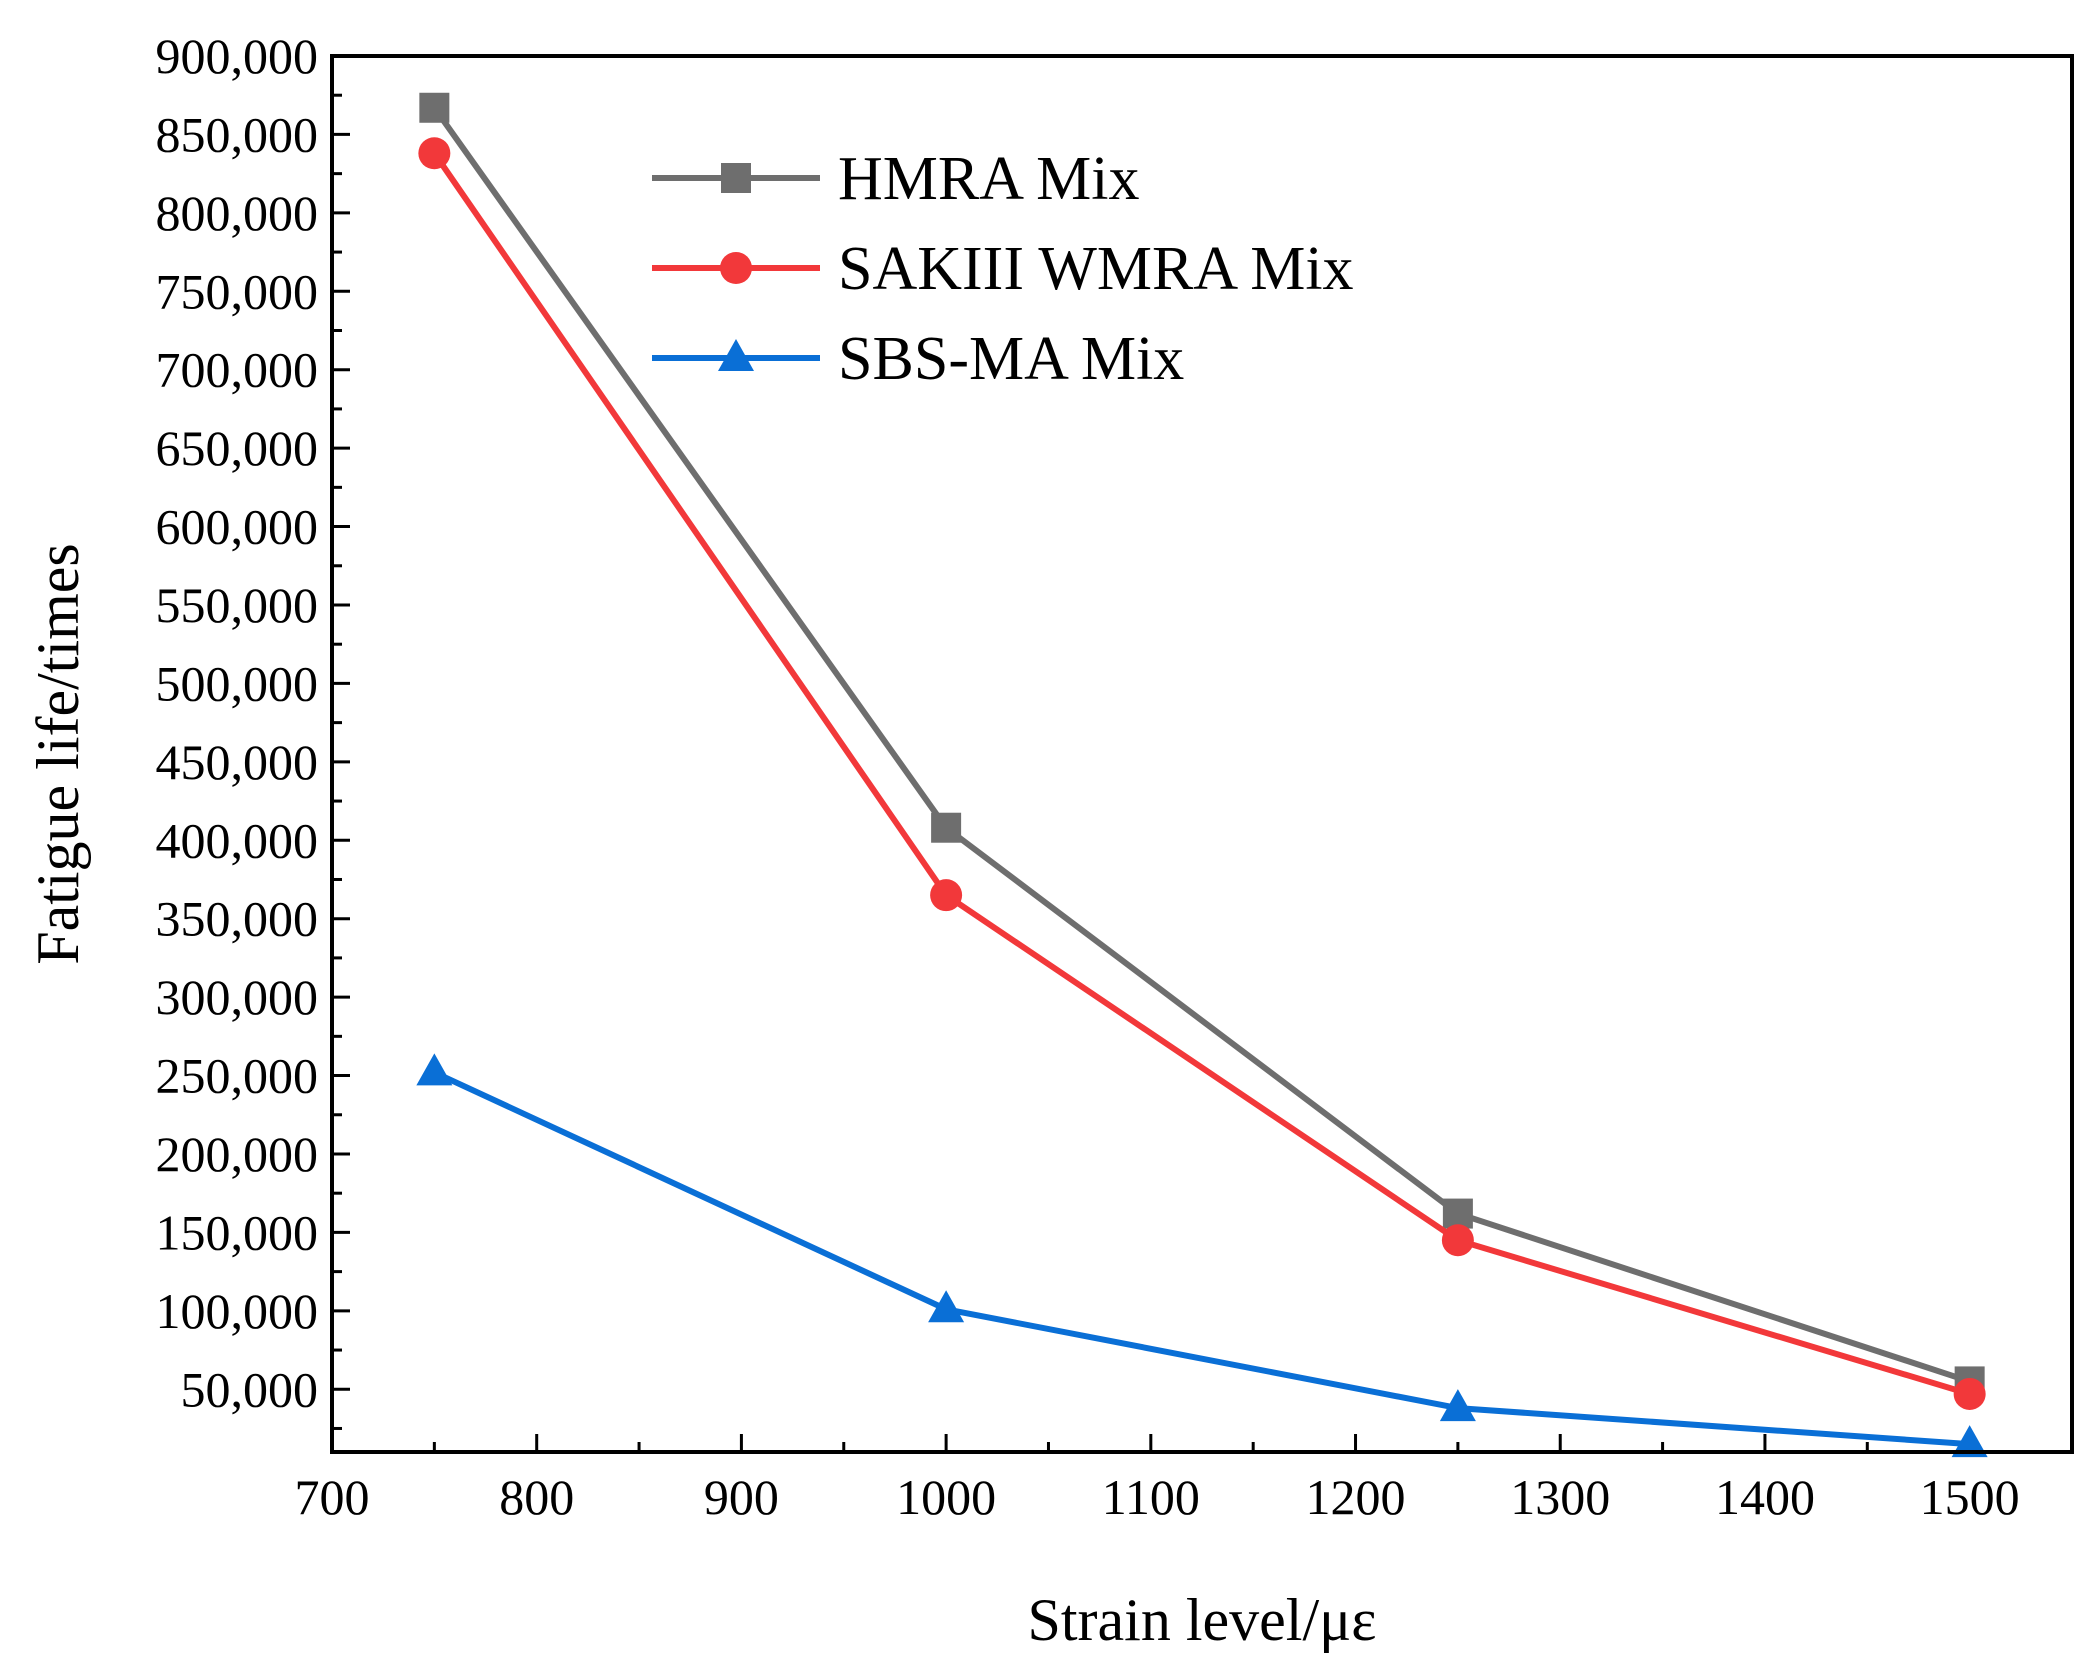  Describe the element at coordinates (946, 1497) in the screenshot. I see `x-tick-label: 1000` at that location.